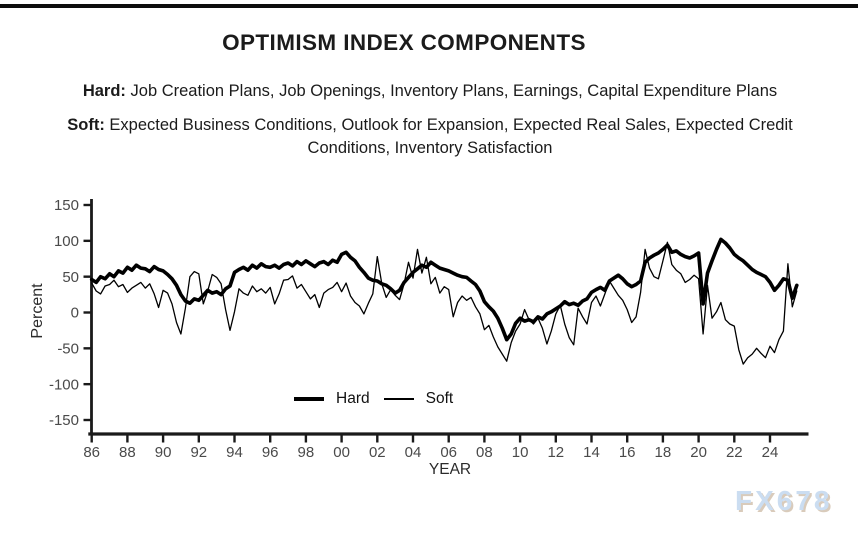 The width and height of the screenshot is (860, 540). What do you see at coordinates (663, 452) in the screenshot?
I see `svg-text: 18` at bounding box center [663, 452].